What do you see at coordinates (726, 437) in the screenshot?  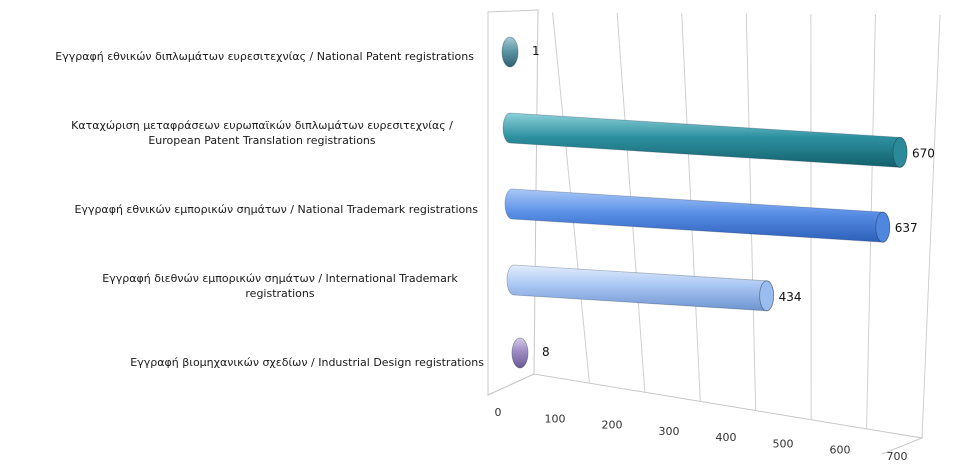 I see `x-tick-label: 400` at bounding box center [726, 437].